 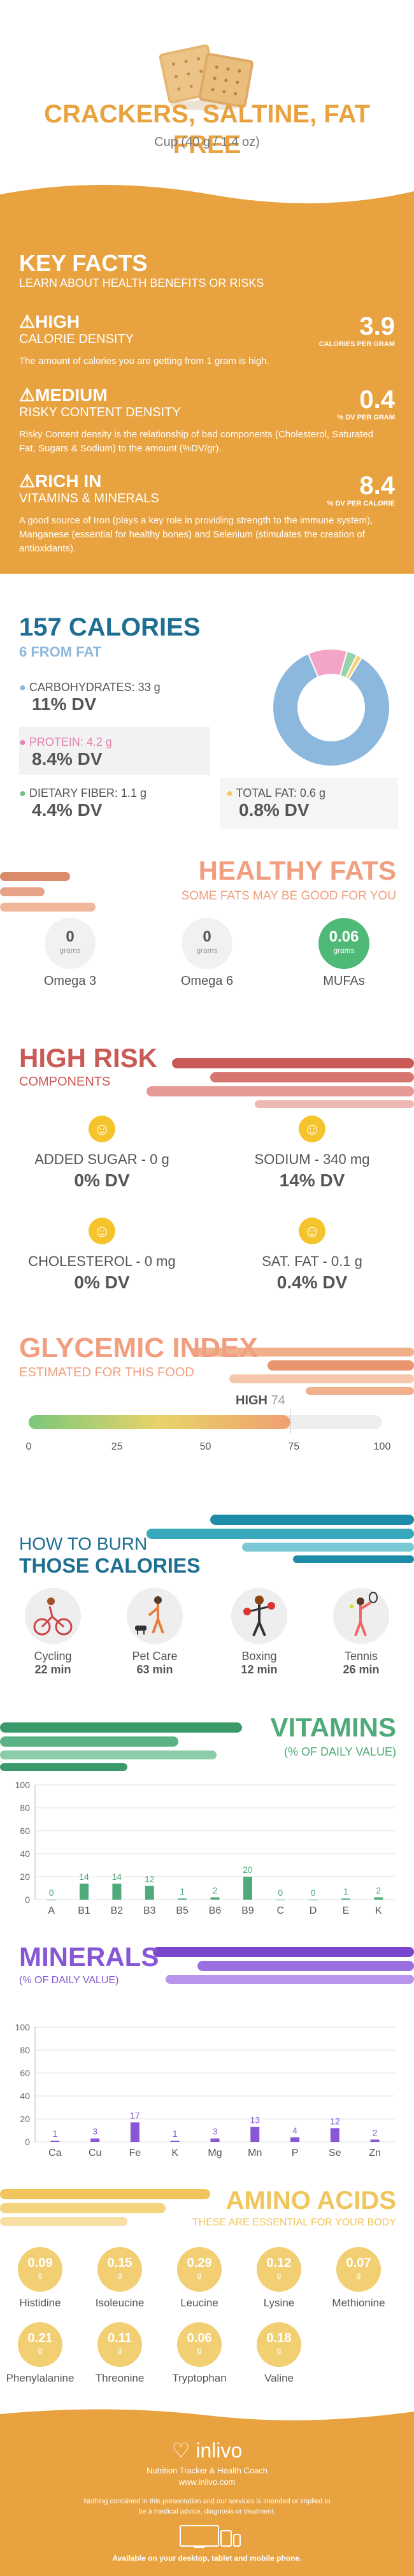 I want to click on healthy-fats-subtitle: SOME FATS MAY BE GOOD FOR YOU, so click(x=288, y=896).